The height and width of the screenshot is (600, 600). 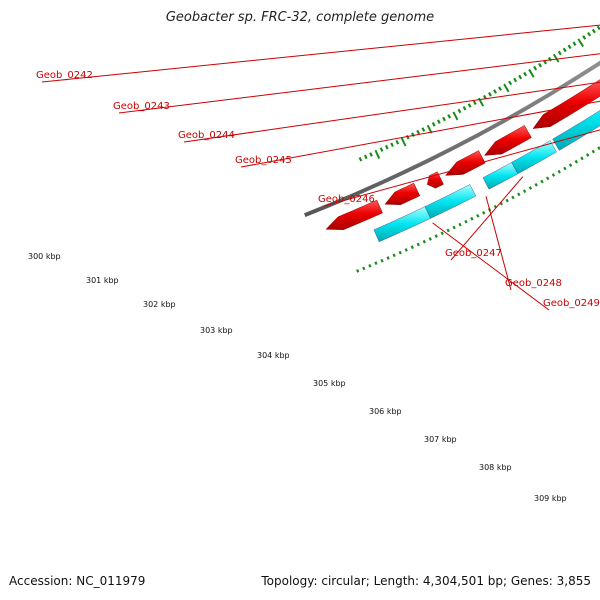 What do you see at coordinates (495, 467) in the screenshot?
I see `scale-label: 308 kbp` at bounding box center [495, 467].